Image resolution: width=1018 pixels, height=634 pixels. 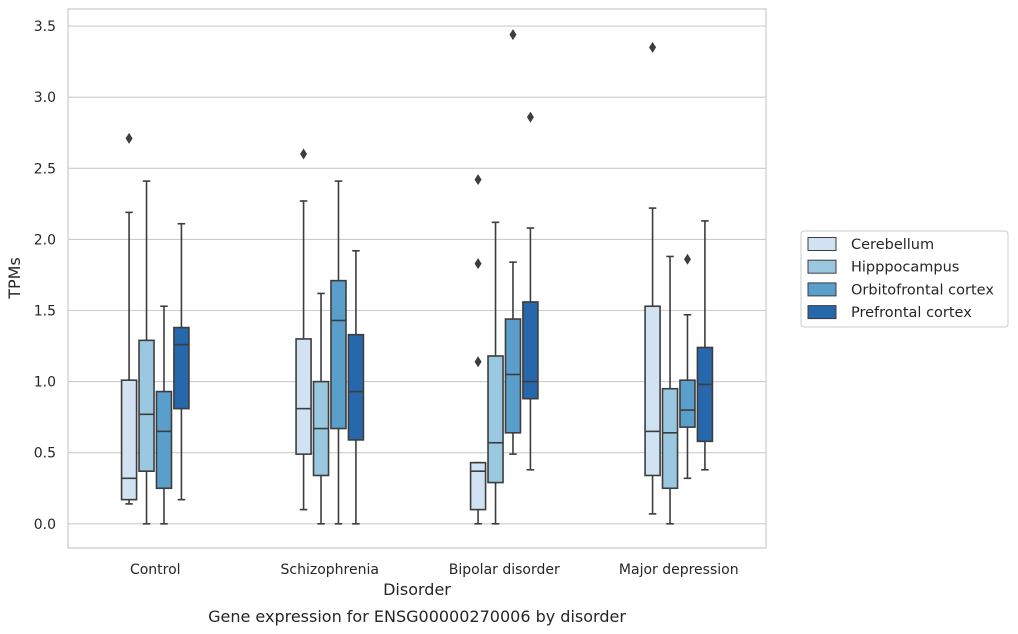 What do you see at coordinates (45, 169) in the screenshot?
I see `y-tick-label: 2.5` at bounding box center [45, 169].